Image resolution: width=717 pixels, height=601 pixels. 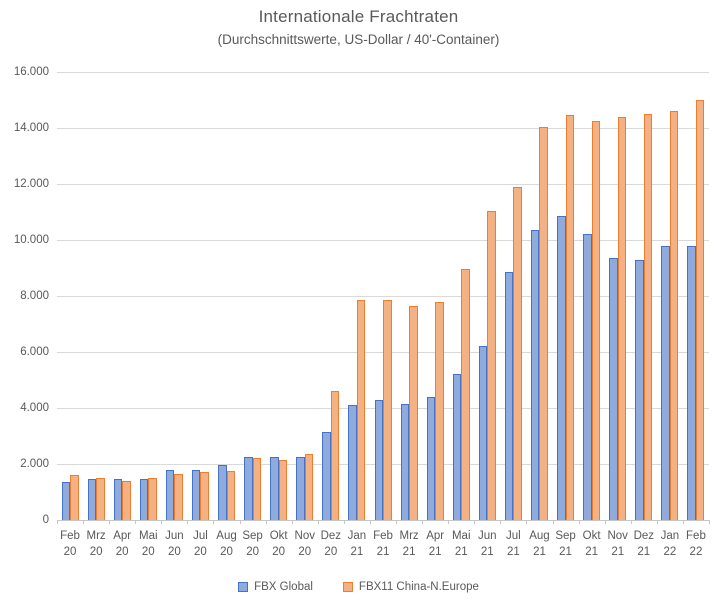 I want to click on x-axis-category-label: Jun 20, so click(x=174, y=544).